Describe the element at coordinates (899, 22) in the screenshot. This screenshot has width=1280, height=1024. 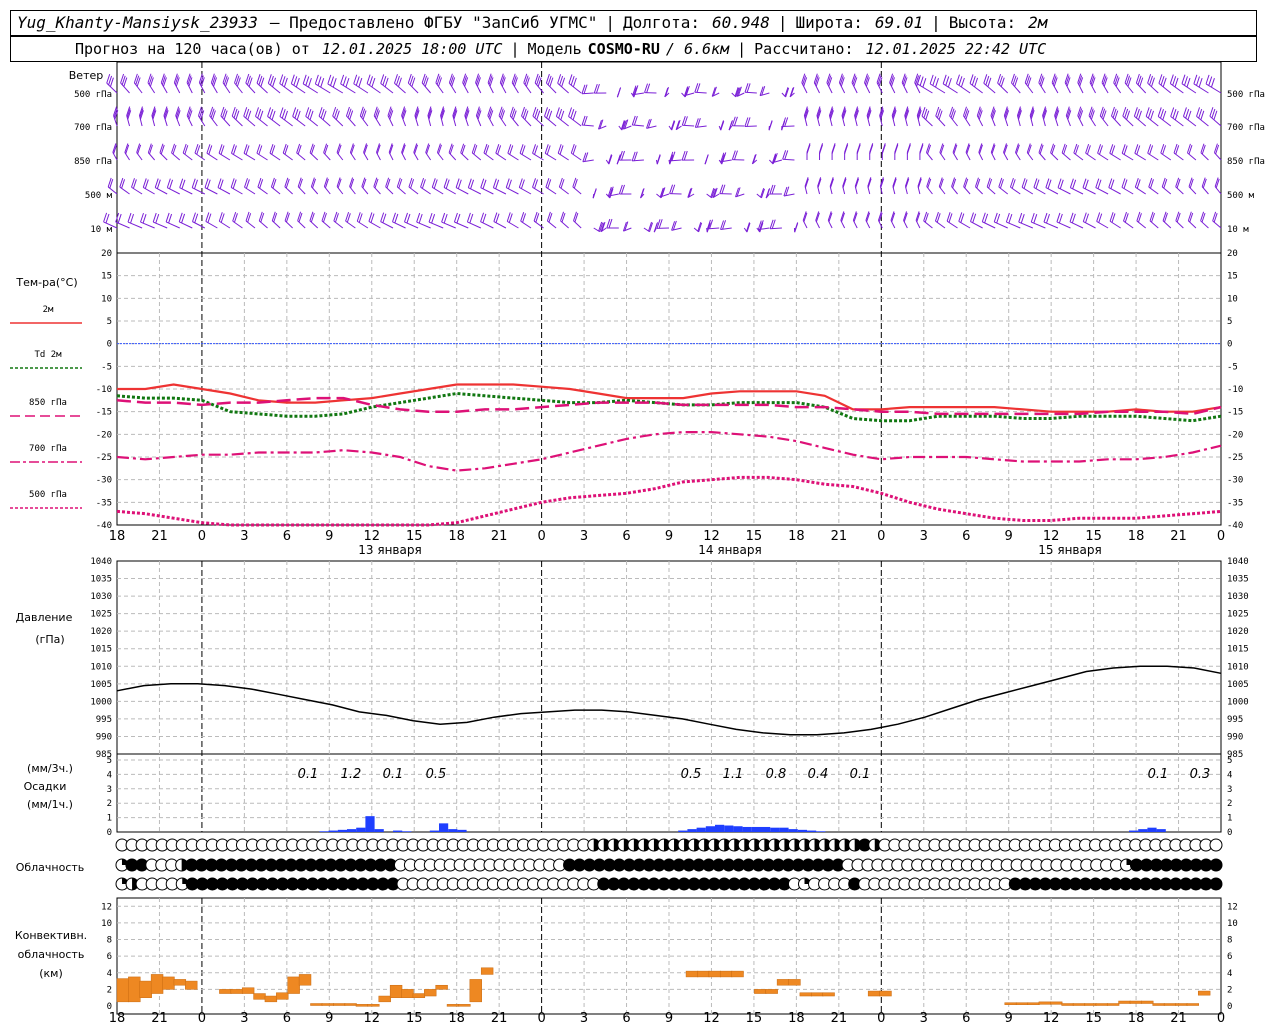
I see `lat-value: 69.01` at that location.